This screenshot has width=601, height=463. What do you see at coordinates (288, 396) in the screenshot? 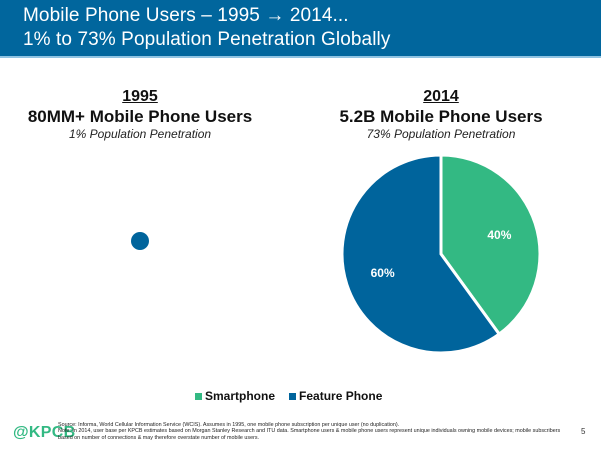
I see `chart-legend: Smartphone Feature Phone` at bounding box center [288, 396].